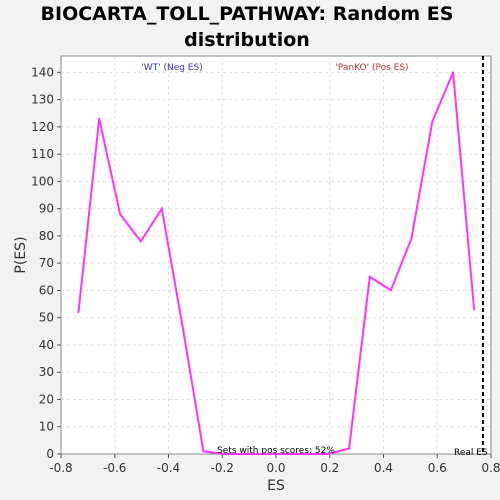 This screenshot has height=500, width=500. I want to click on y-ticks: 0 10 20 30 40 50 60 70 80 90 100 110 120 130 140, so click(46, 263).